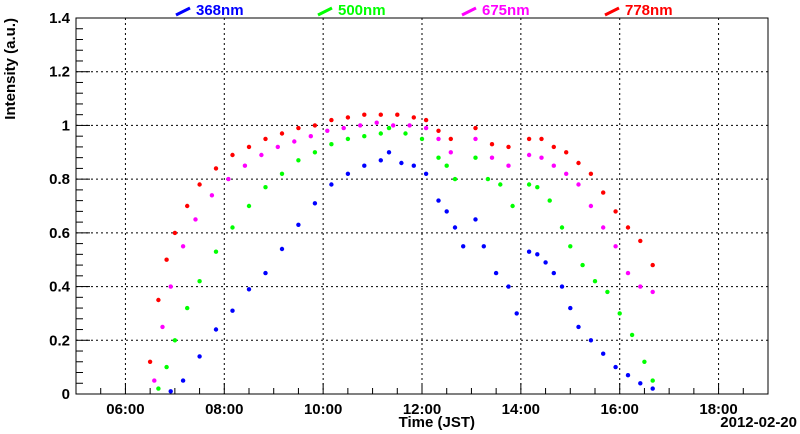 Image resolution: width=800 pixels, height=434 pixels. I want to click on y-tick-label: 1.2, so click(59, 72).